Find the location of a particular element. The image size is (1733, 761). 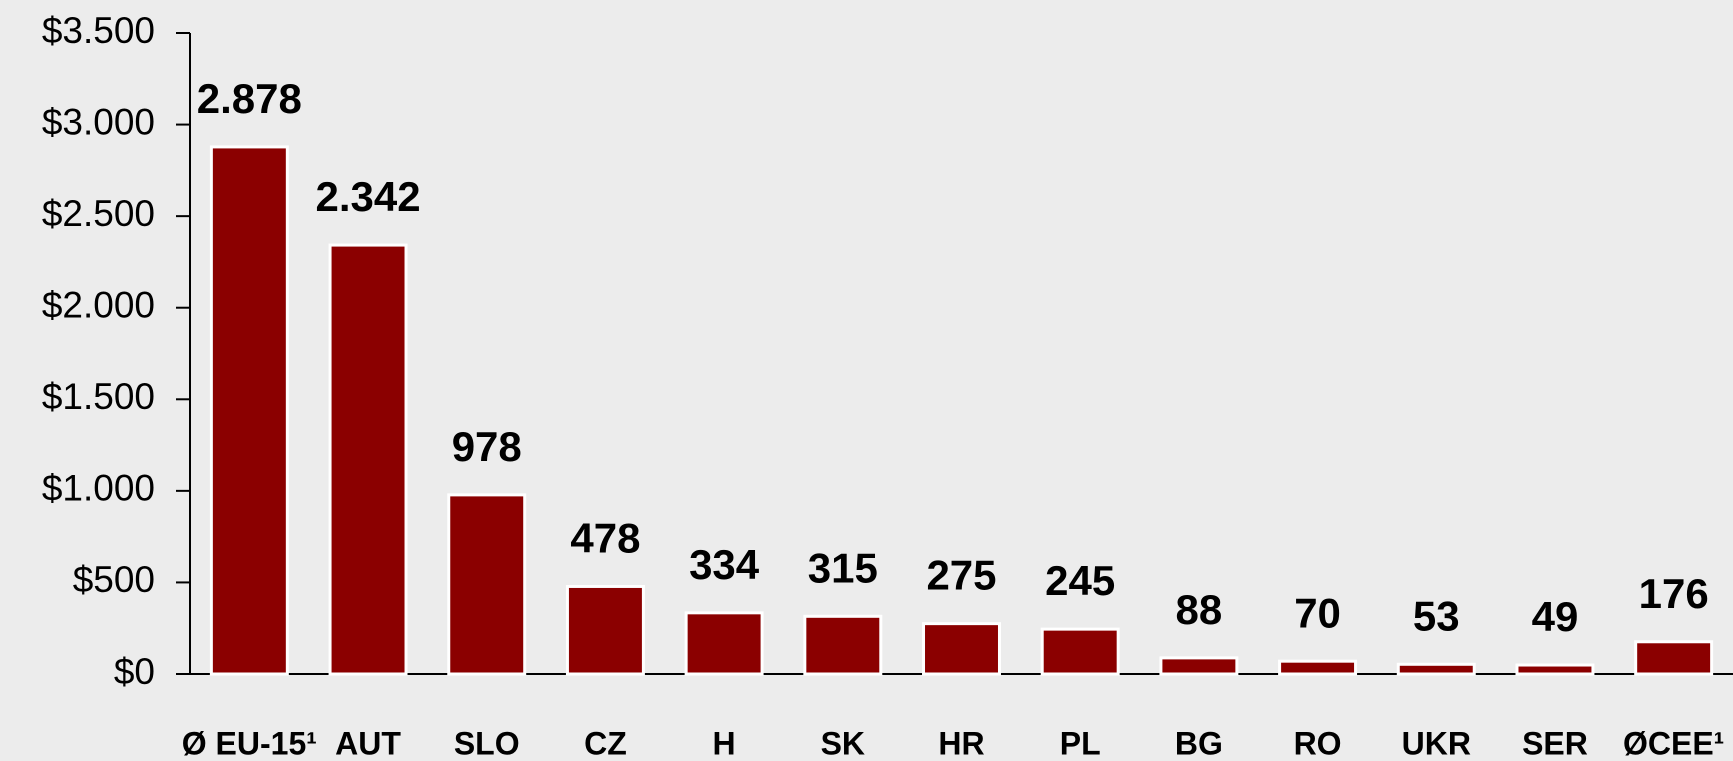

value-label: 2.878 is located at coordinates (249, 98).